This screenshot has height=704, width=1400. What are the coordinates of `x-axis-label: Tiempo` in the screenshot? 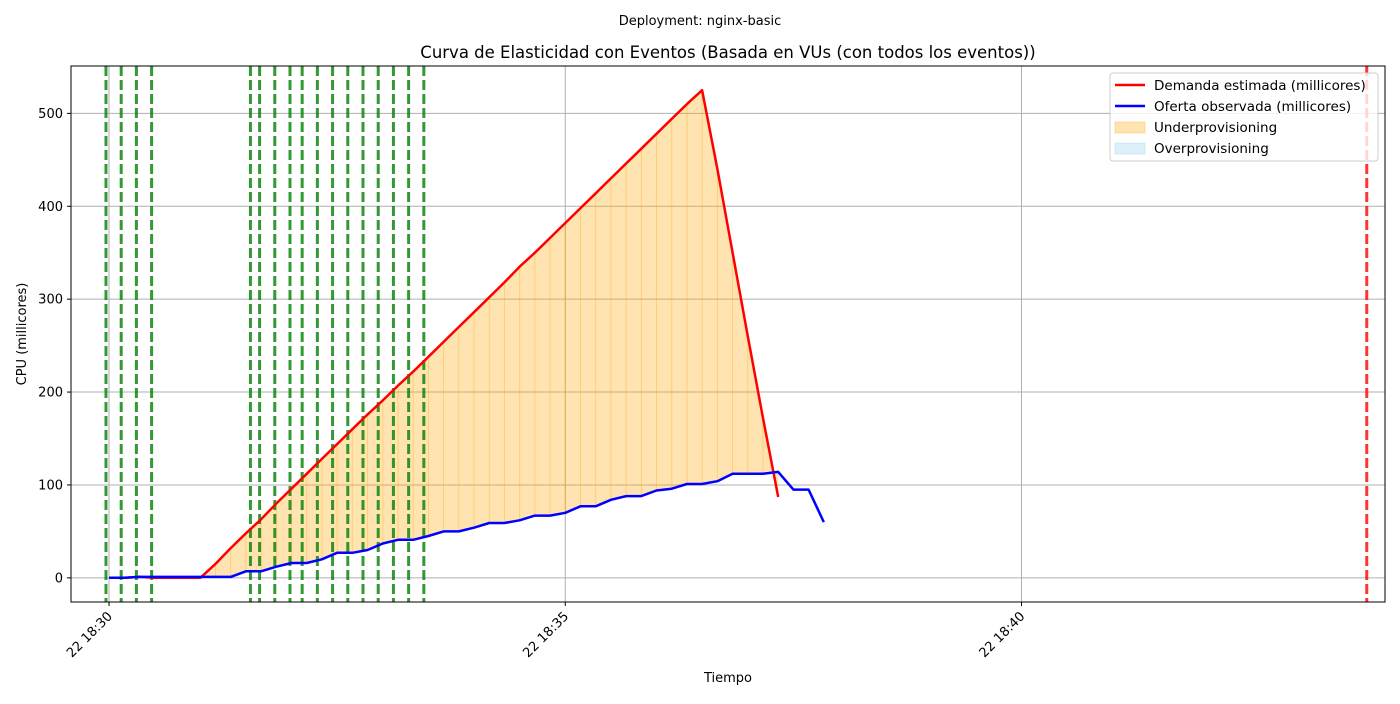 It's located at (727, 678).